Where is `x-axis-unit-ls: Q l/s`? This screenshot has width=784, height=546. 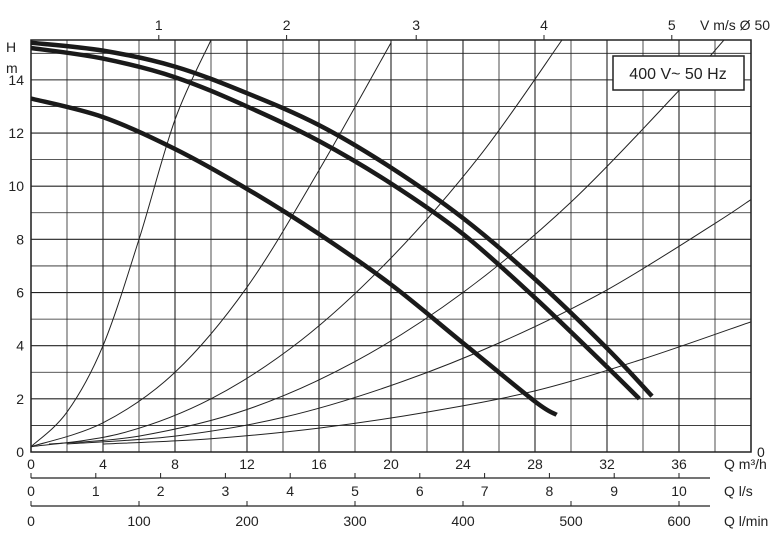 x-axis-unit-ls: Q l/s is located at coordinates (738, 491).